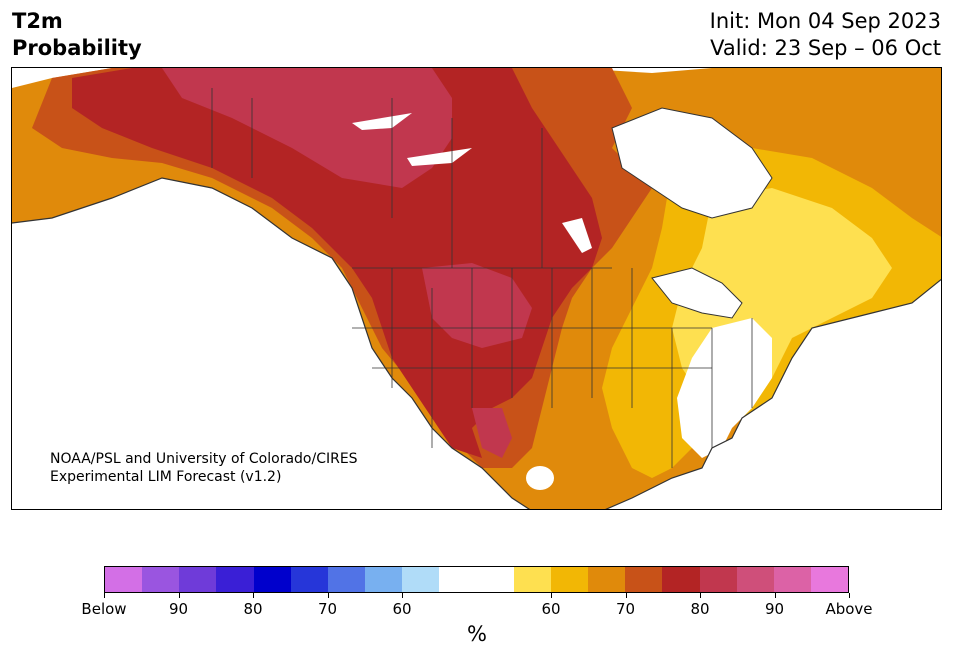 The image size is (953, 659). I want to click on valid-date: Valid: 23 Sep – 06 Oct, so click(825, 48).